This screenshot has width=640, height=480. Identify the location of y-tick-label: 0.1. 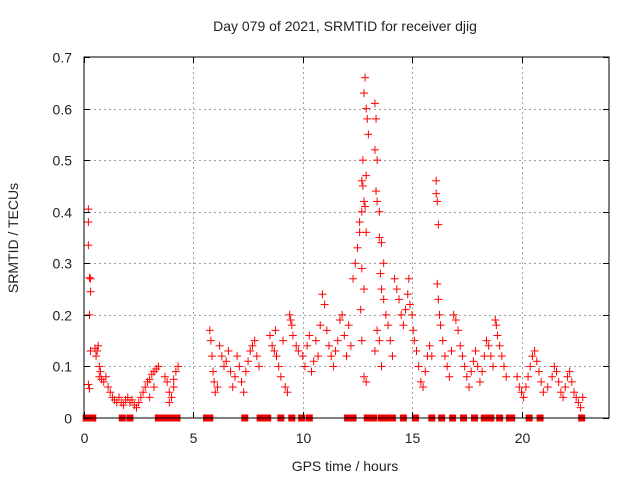
(63, 367).